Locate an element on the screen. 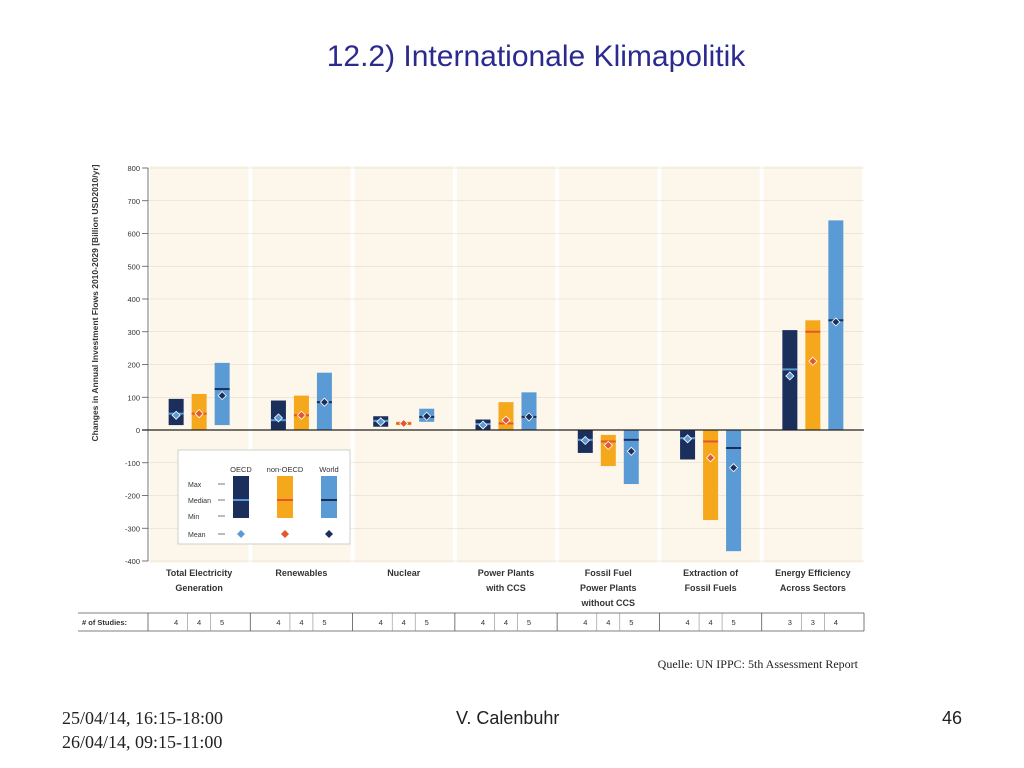 The height and width of the screenshot is (768, 1024). legend-swatch-non-oecd is located at coordinates (285, 497).